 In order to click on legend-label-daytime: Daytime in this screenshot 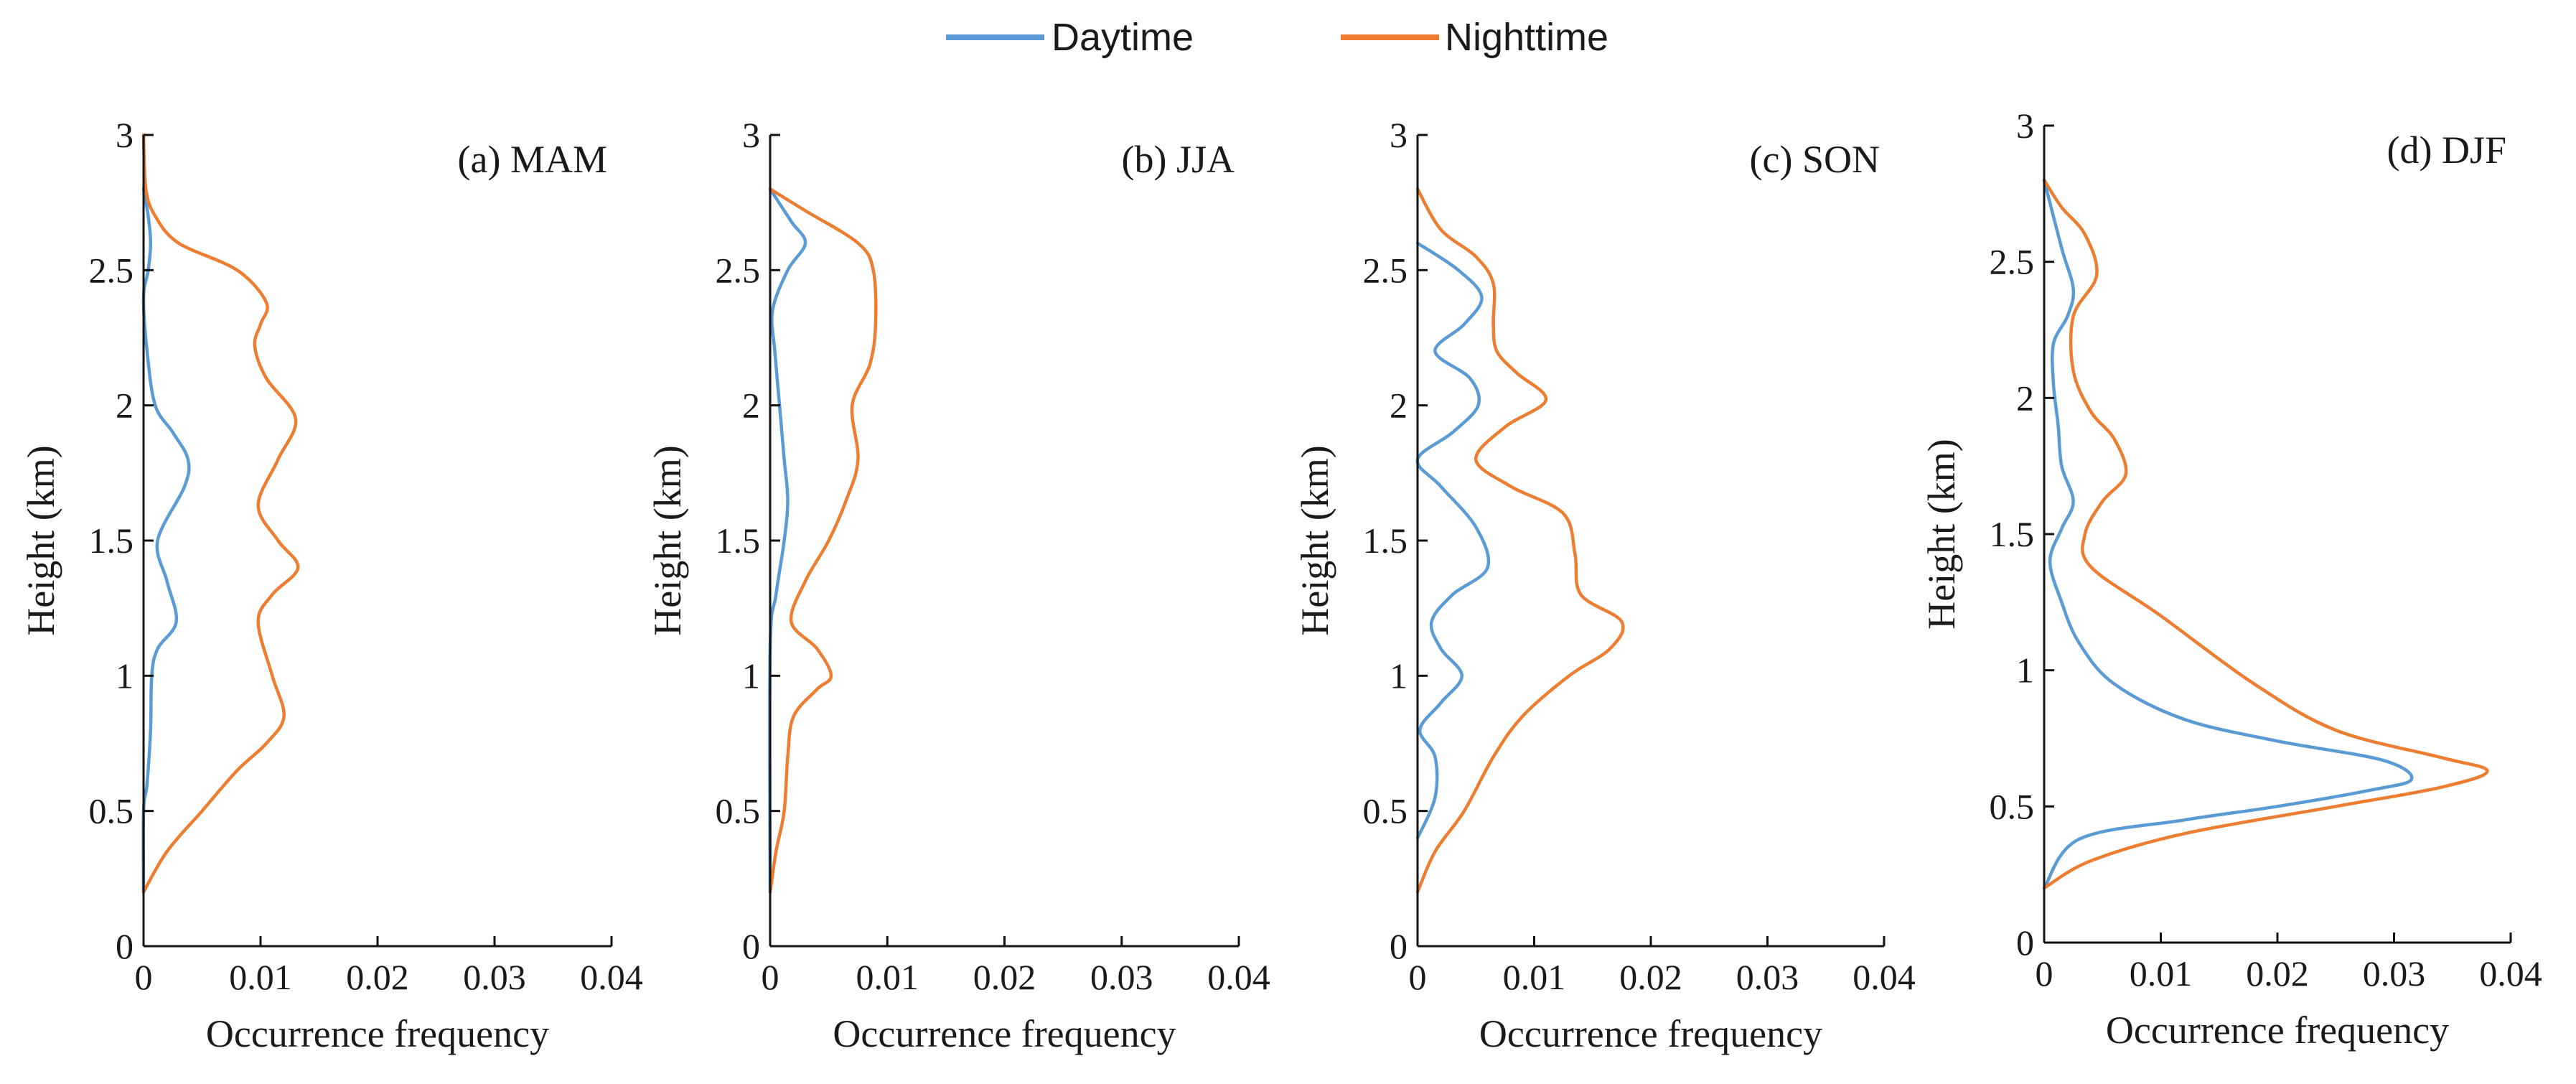, I will do `click(1123, 37)`.